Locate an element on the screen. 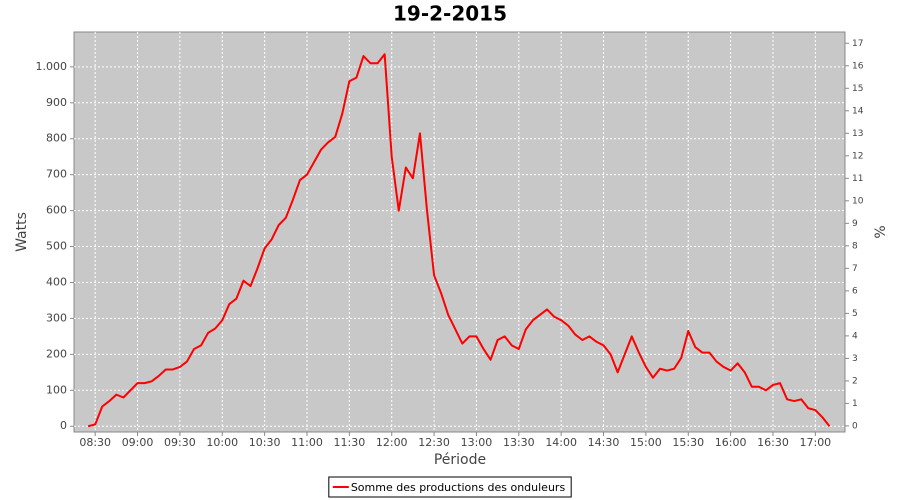 The height and width of the screenshot is (500, 900). y2-tick-label: 9 is located at coordinates (855, 224).